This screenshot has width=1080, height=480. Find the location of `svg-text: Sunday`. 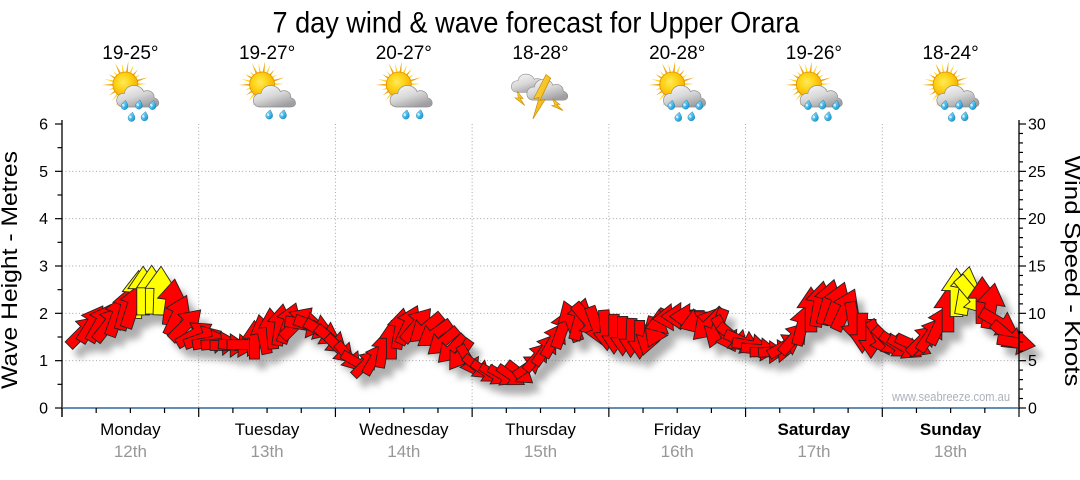

svg-text: Sunday is located at coordinates (951, 429).